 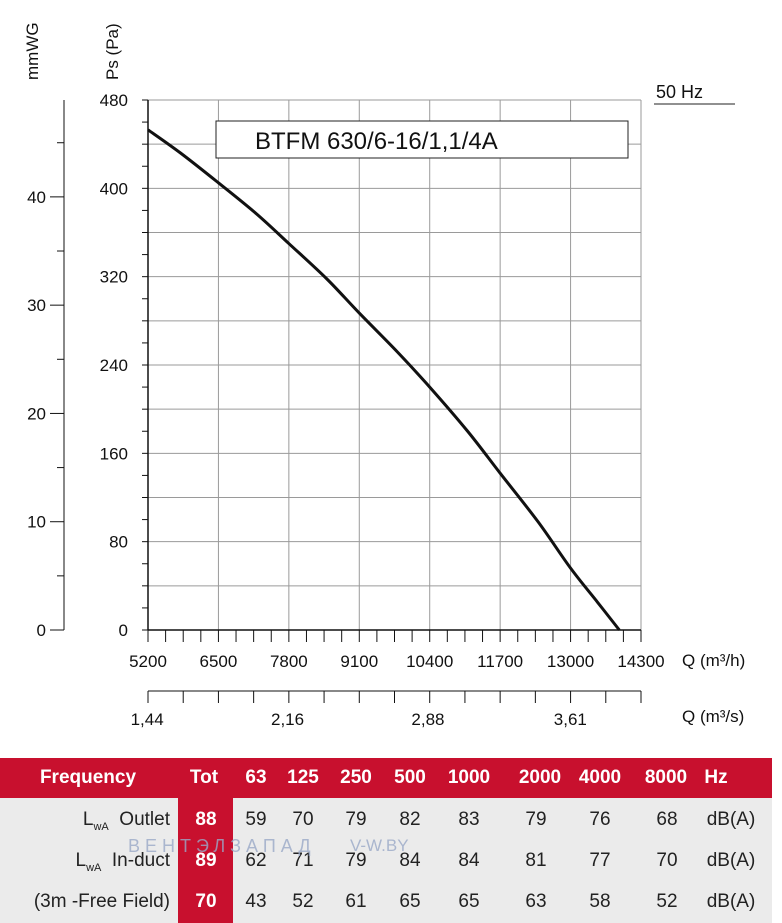 What do you see at coordinates (500, 661) in the screenshot?
I see `x-tick-label: 11700` at bounding box center [500, 661].